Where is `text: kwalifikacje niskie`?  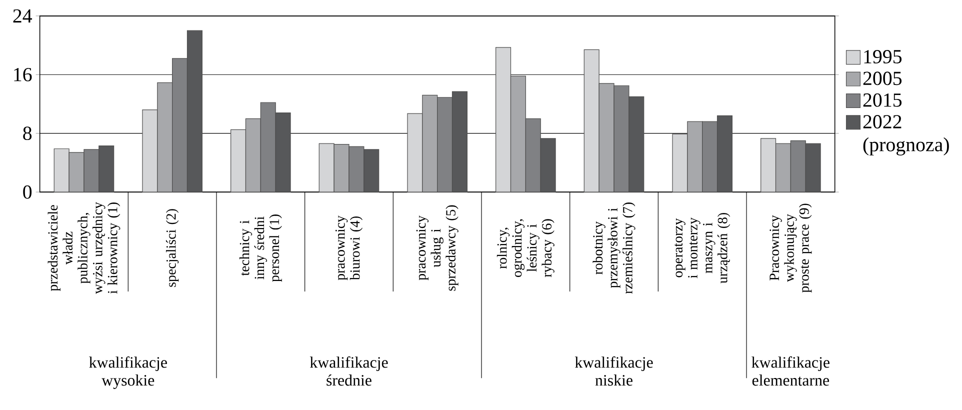
text: kwalifikacje niskie is located at coordinates (613, 371).